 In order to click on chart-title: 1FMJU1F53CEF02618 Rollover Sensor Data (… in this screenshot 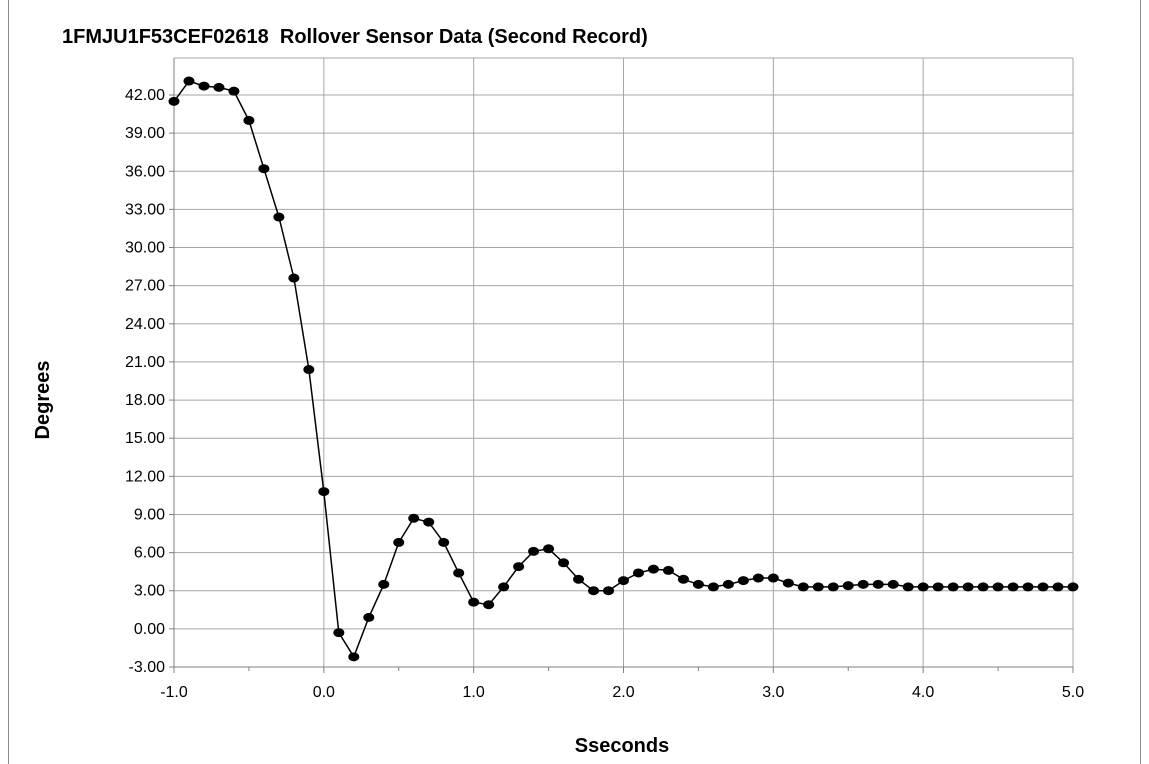, I will do `click(355, 37)`.